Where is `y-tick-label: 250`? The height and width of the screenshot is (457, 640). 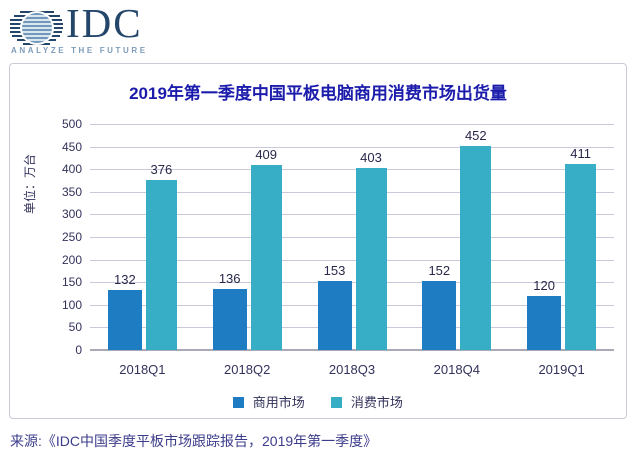 y-tick-label: 250 is located at coordinates (71, 237).